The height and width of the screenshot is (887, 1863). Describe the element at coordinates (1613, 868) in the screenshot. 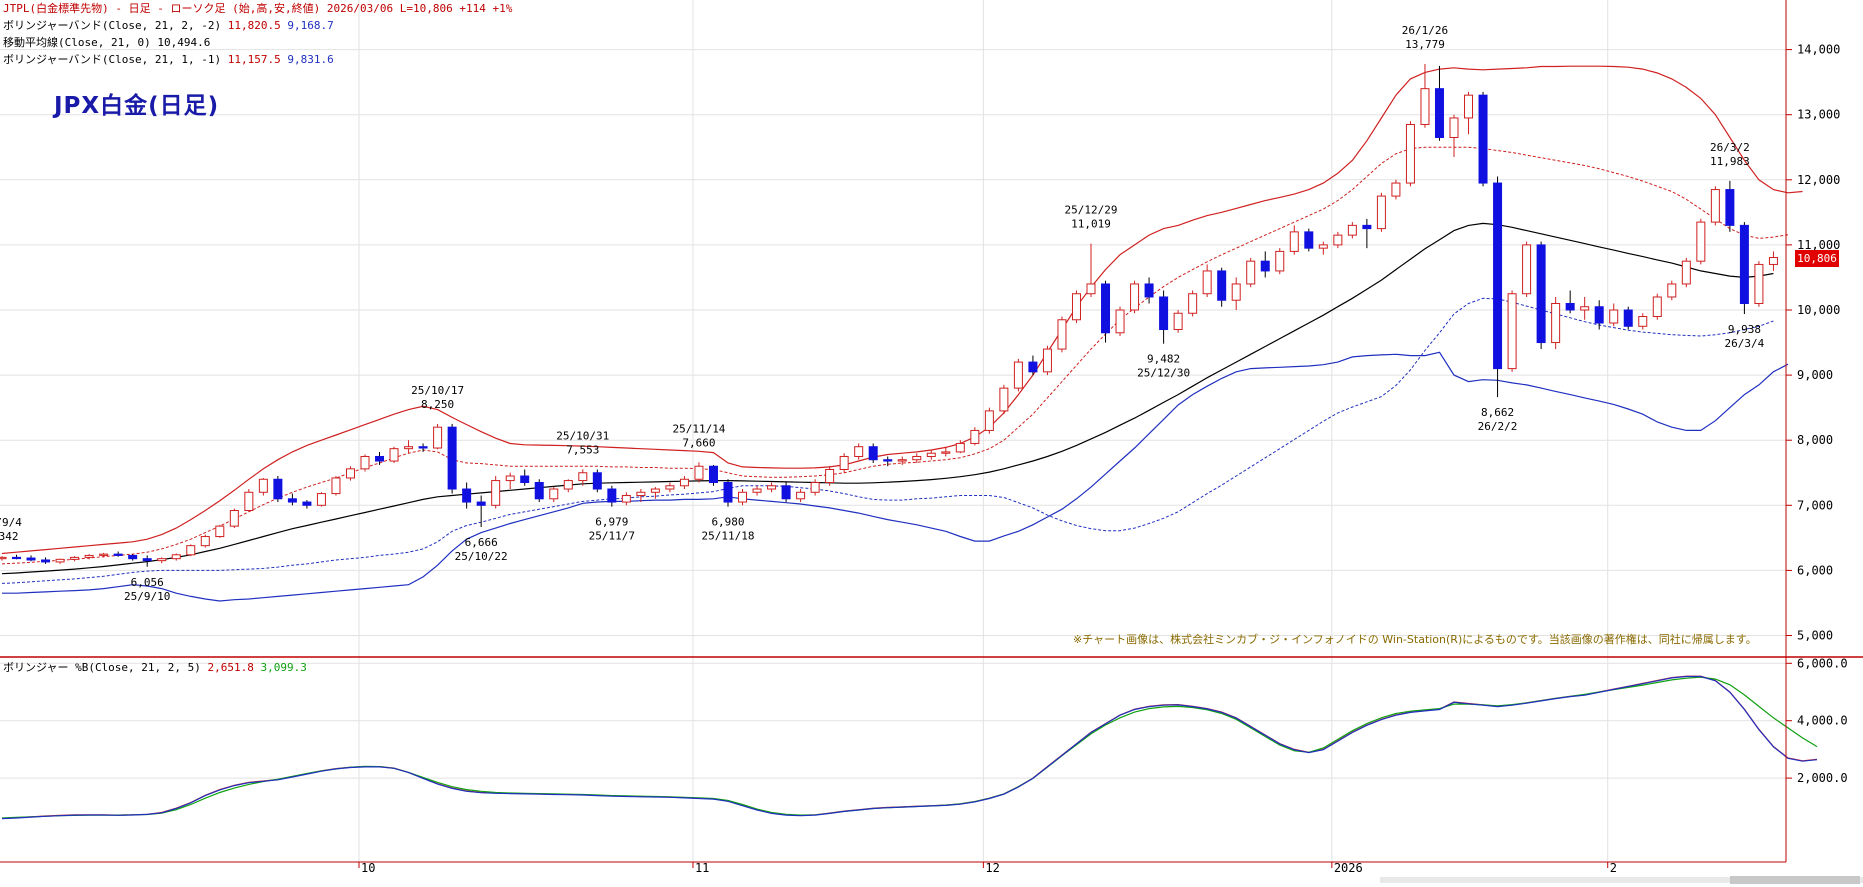

I see `x-tick-label: 2` at that location.